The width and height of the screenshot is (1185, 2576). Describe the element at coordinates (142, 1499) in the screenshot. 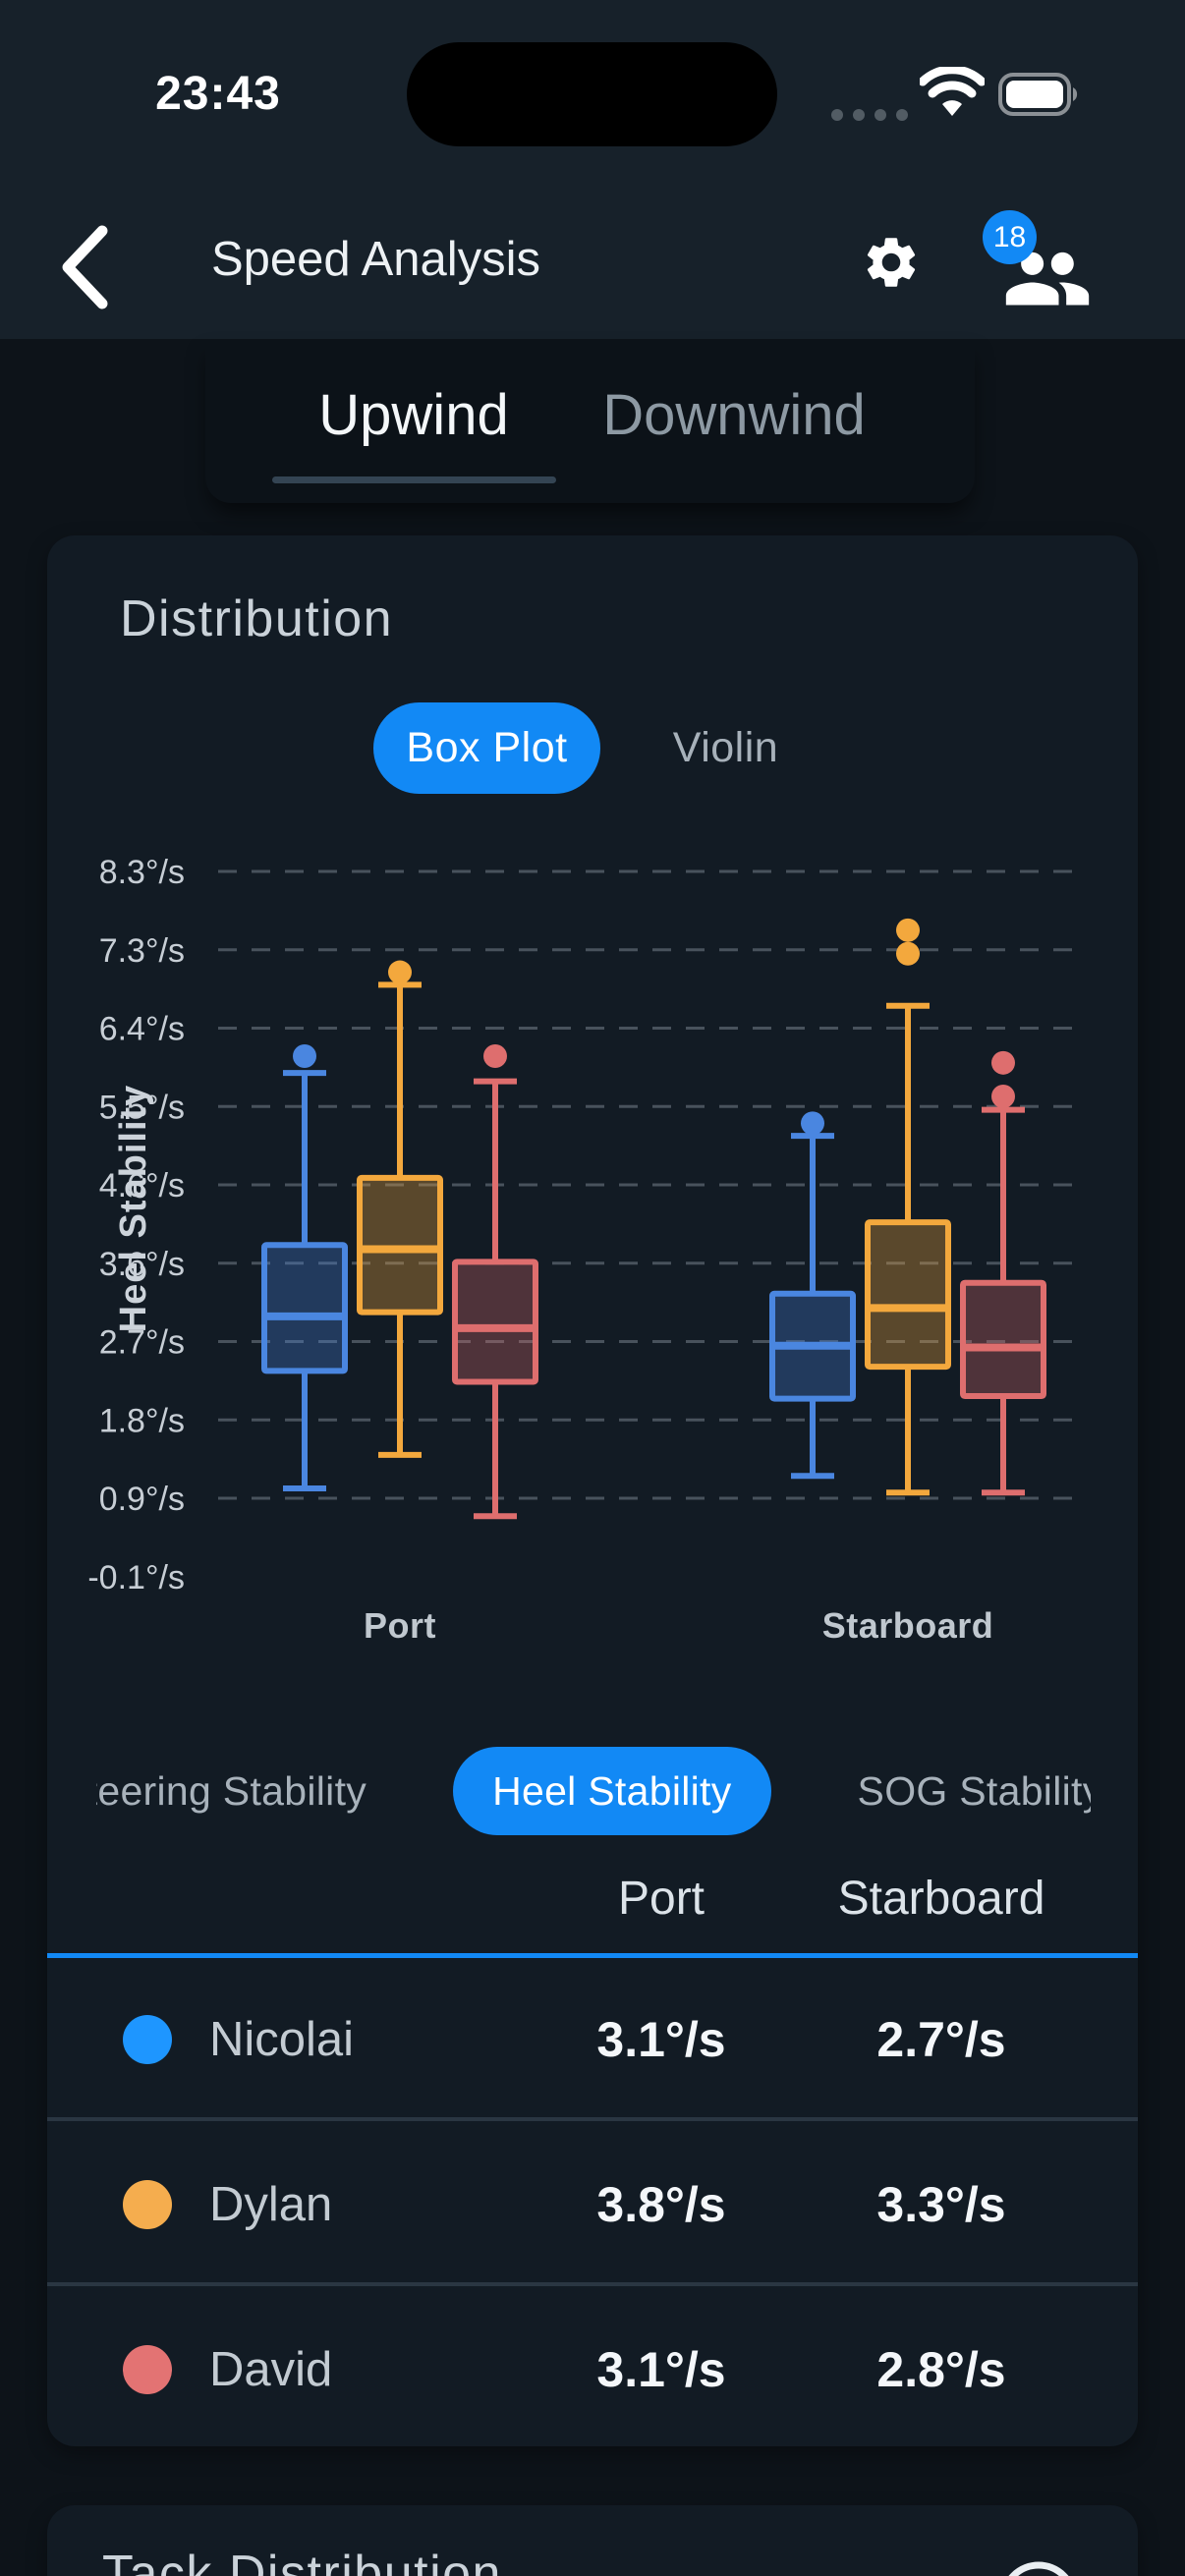

I see `y-tick-label: 0.9°/s` at that location.